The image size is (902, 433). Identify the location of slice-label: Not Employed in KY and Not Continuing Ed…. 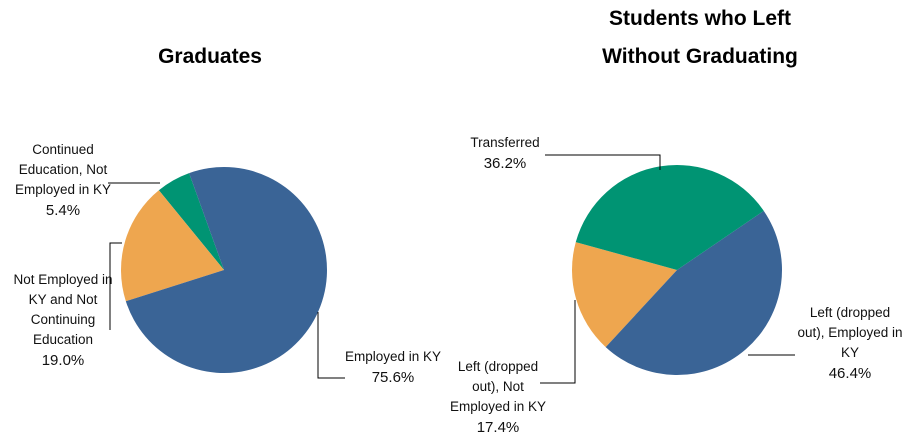
(63, 321).